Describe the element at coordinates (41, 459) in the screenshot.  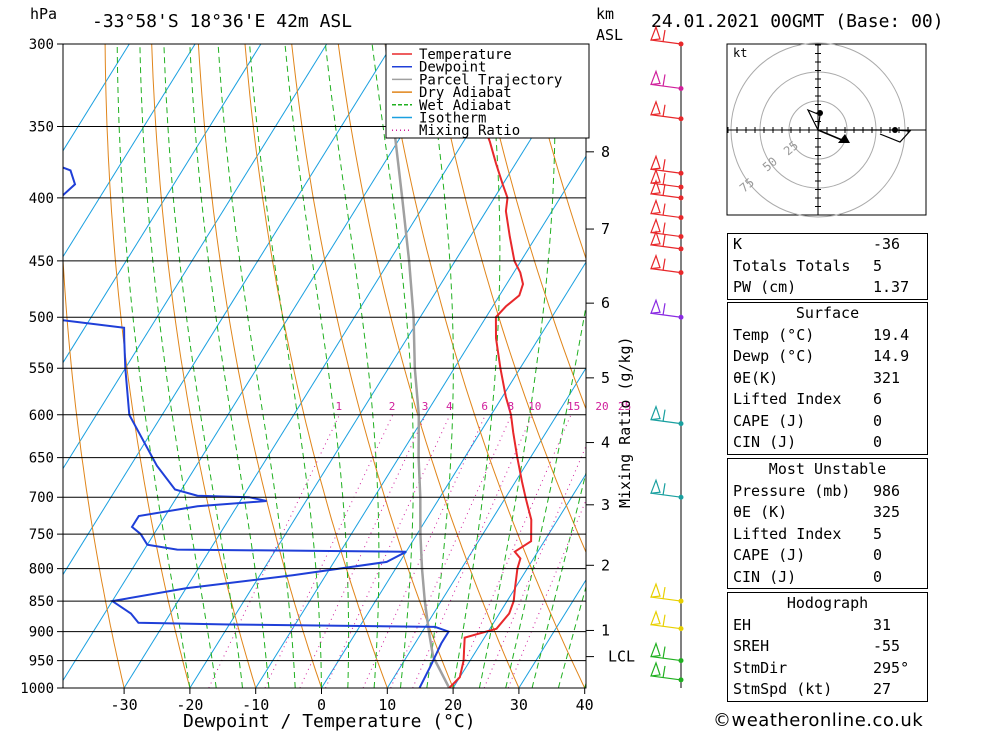
I see `pressure-tick-label: 650` at that location.